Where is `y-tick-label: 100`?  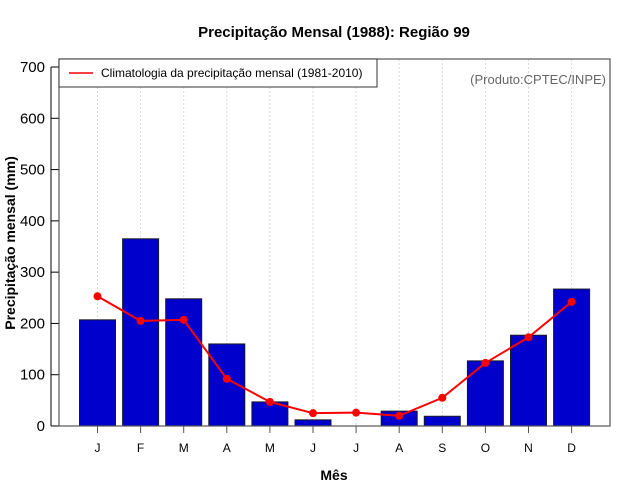
y-tick-label: 100 is located at coordinates (32, 375).